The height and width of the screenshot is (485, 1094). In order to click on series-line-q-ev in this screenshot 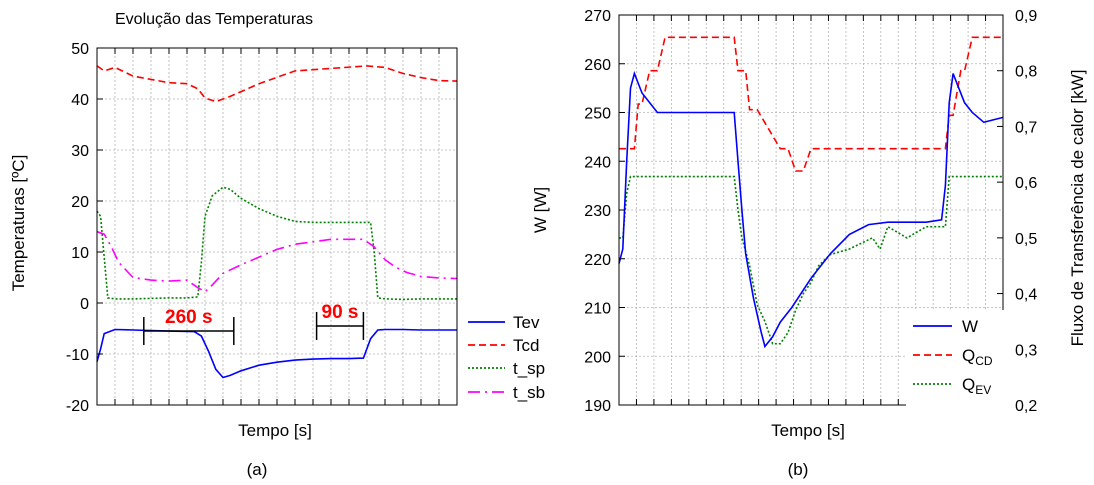, I will do `click(811, 260)`.